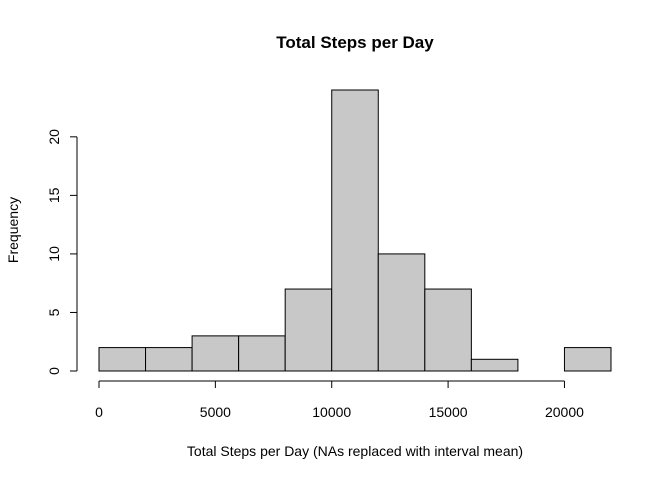 The height and width of the screenshot is (480, 672). Describe the element at coordinates (54, 254) in the screenshot. I see `y-tick-label: 10` at that location.